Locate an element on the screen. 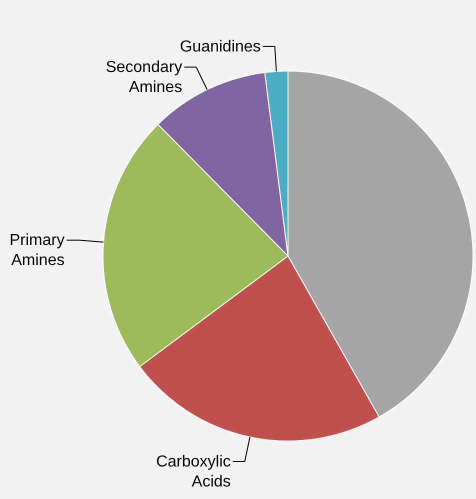 This screenshot has width=476, height=499. slice-label: Guanidines is located at coordinates (220, 47).